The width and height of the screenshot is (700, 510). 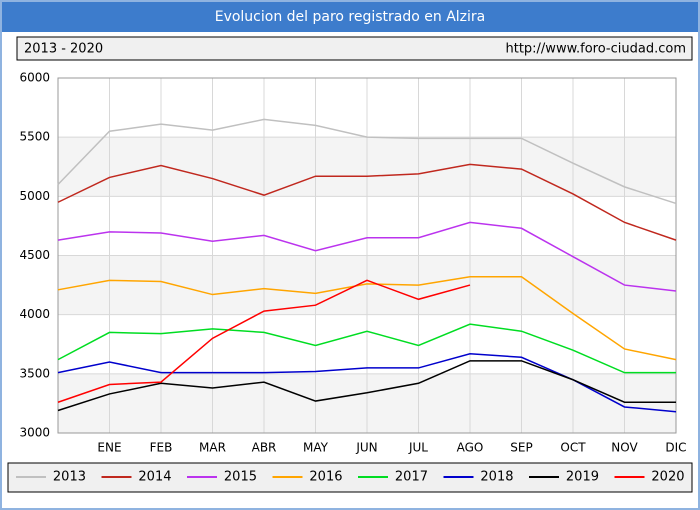 What do you see at coordinates (418, 448) in the screenshot?
I see `x-tick-label: JUL` at bounding box center [418, 448].